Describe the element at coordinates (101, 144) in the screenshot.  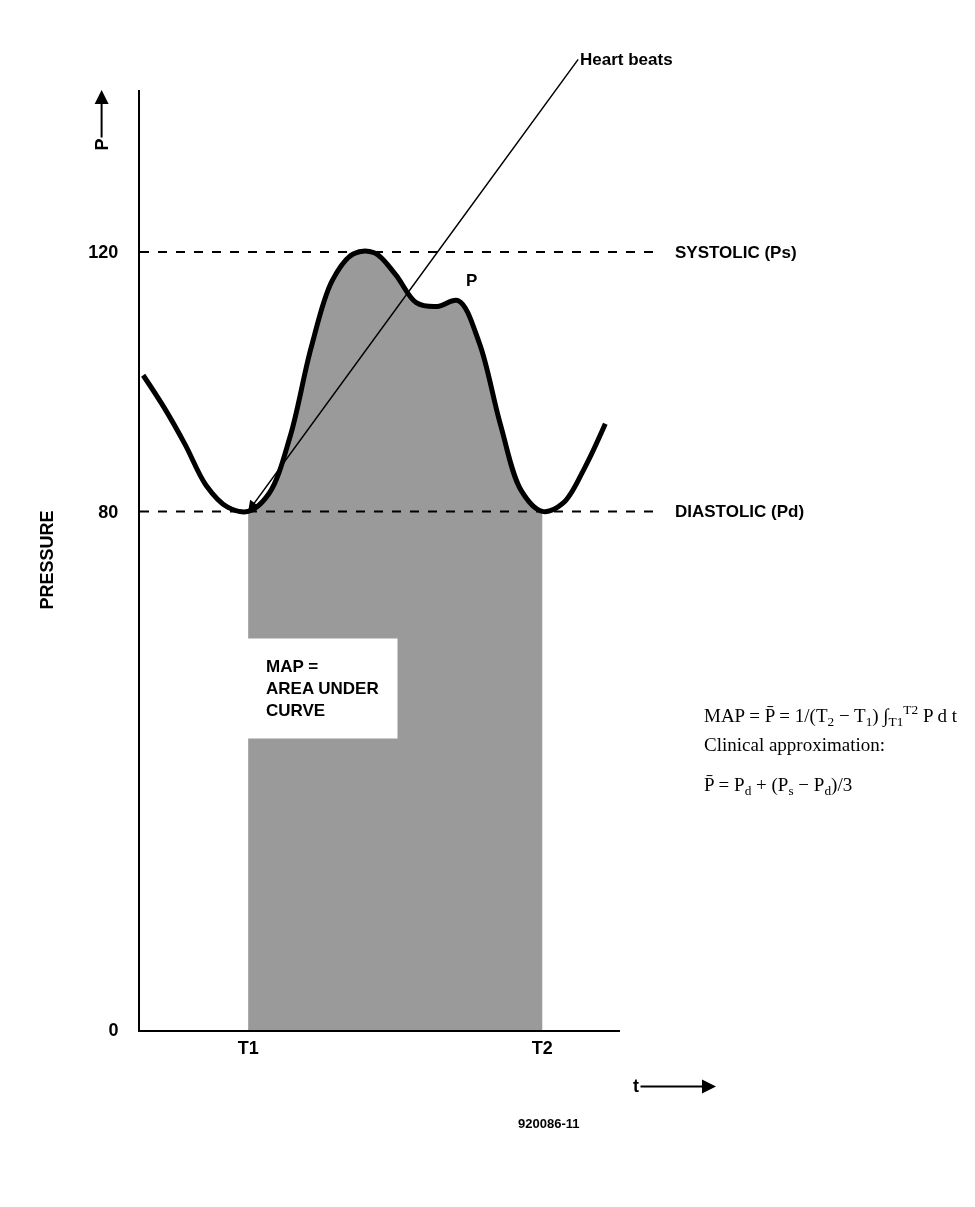
I see `text: P` at that location.